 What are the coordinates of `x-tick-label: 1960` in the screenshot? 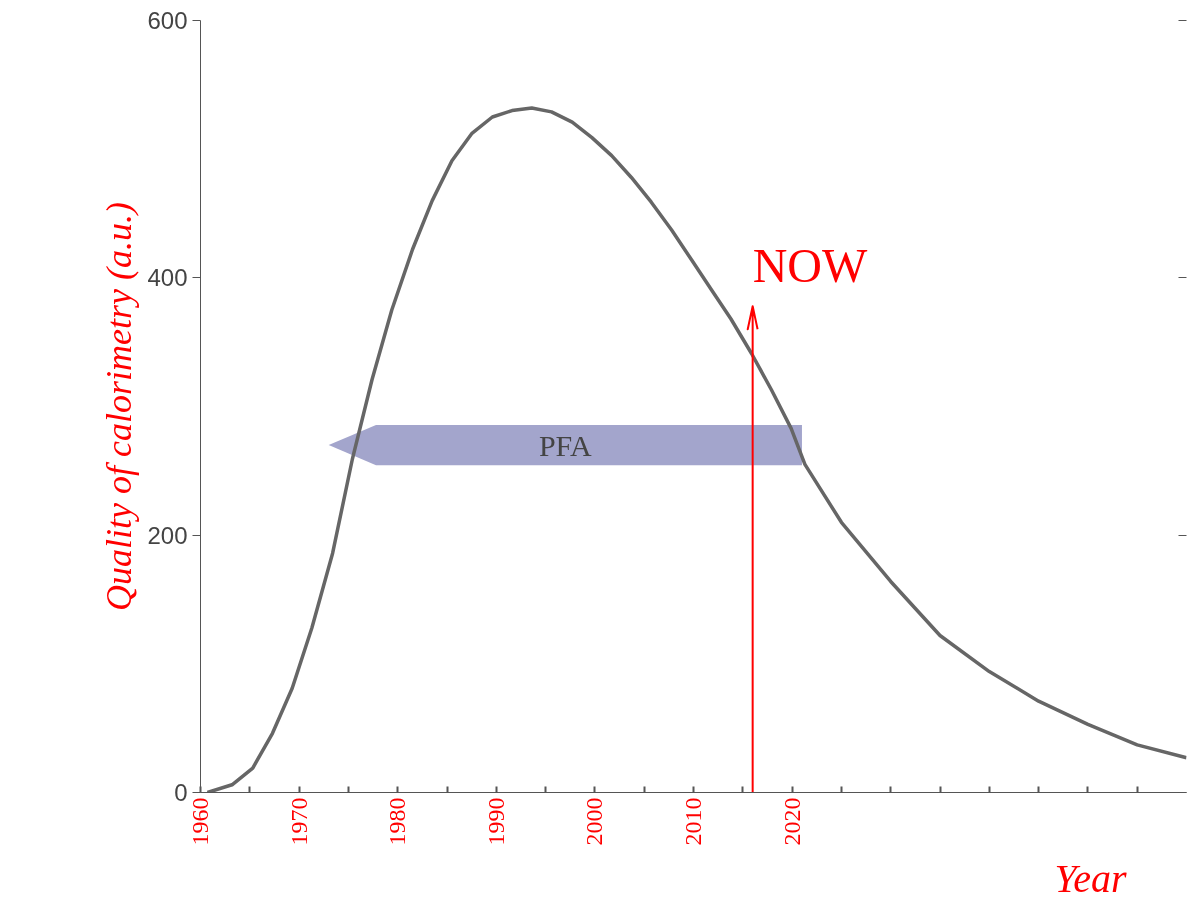 It's located at (200, 821).